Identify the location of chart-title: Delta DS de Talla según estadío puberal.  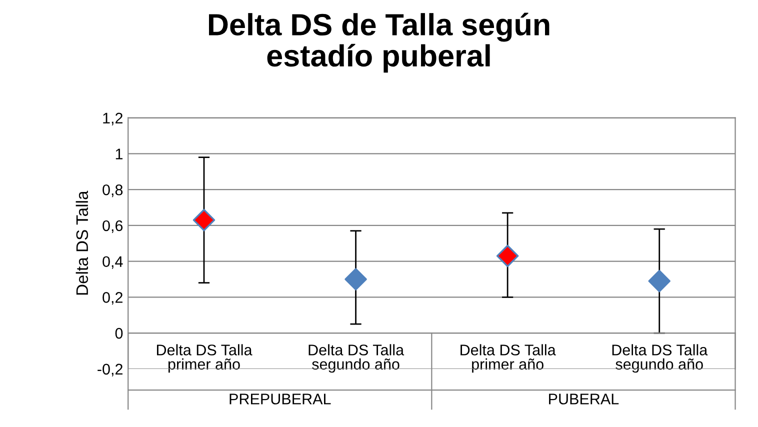
(379, 42).